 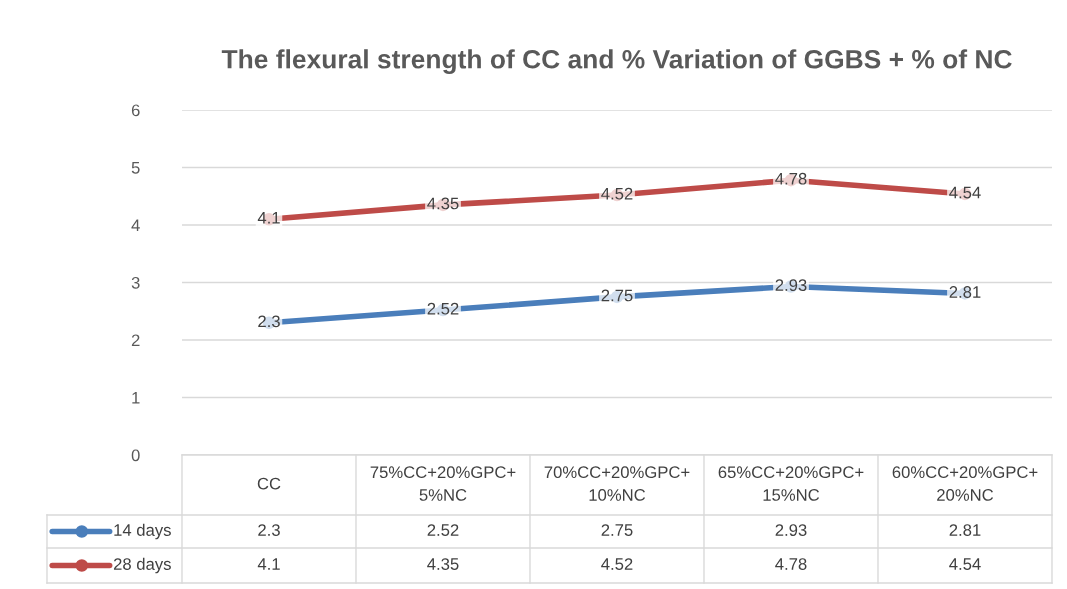 What do you see at coordinates (791, 564) in the screenshot?
I see `text: 4.78` at bounding box center [791, 564].